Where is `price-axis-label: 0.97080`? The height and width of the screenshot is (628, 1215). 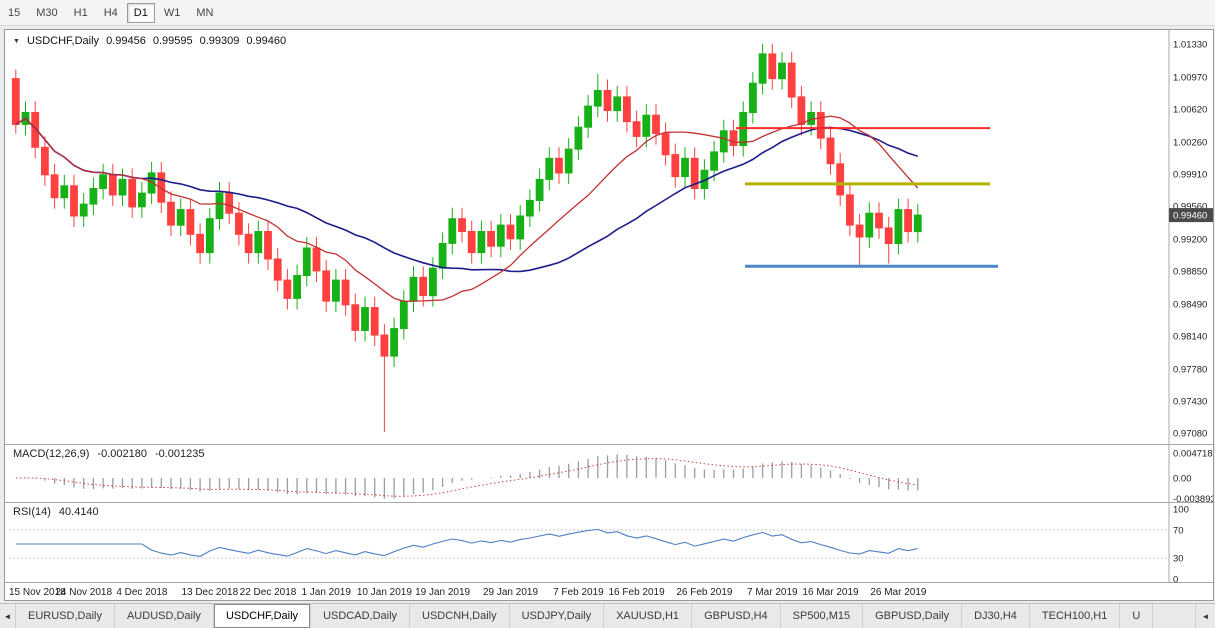 price-axis-label: 0.97080 is located at coordinates (1190, 434).